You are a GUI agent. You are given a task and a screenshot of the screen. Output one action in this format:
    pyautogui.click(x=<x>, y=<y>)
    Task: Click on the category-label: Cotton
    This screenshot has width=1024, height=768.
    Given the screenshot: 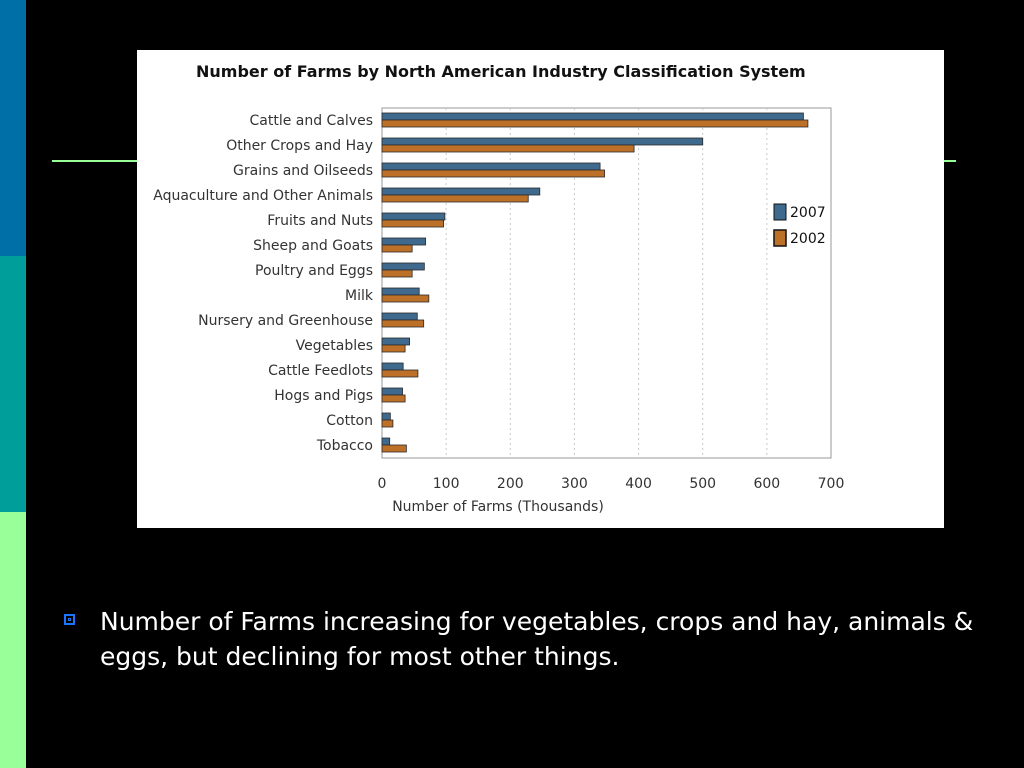 What is the action you would take?
    pyautogui.click(x=349, y=421)
    